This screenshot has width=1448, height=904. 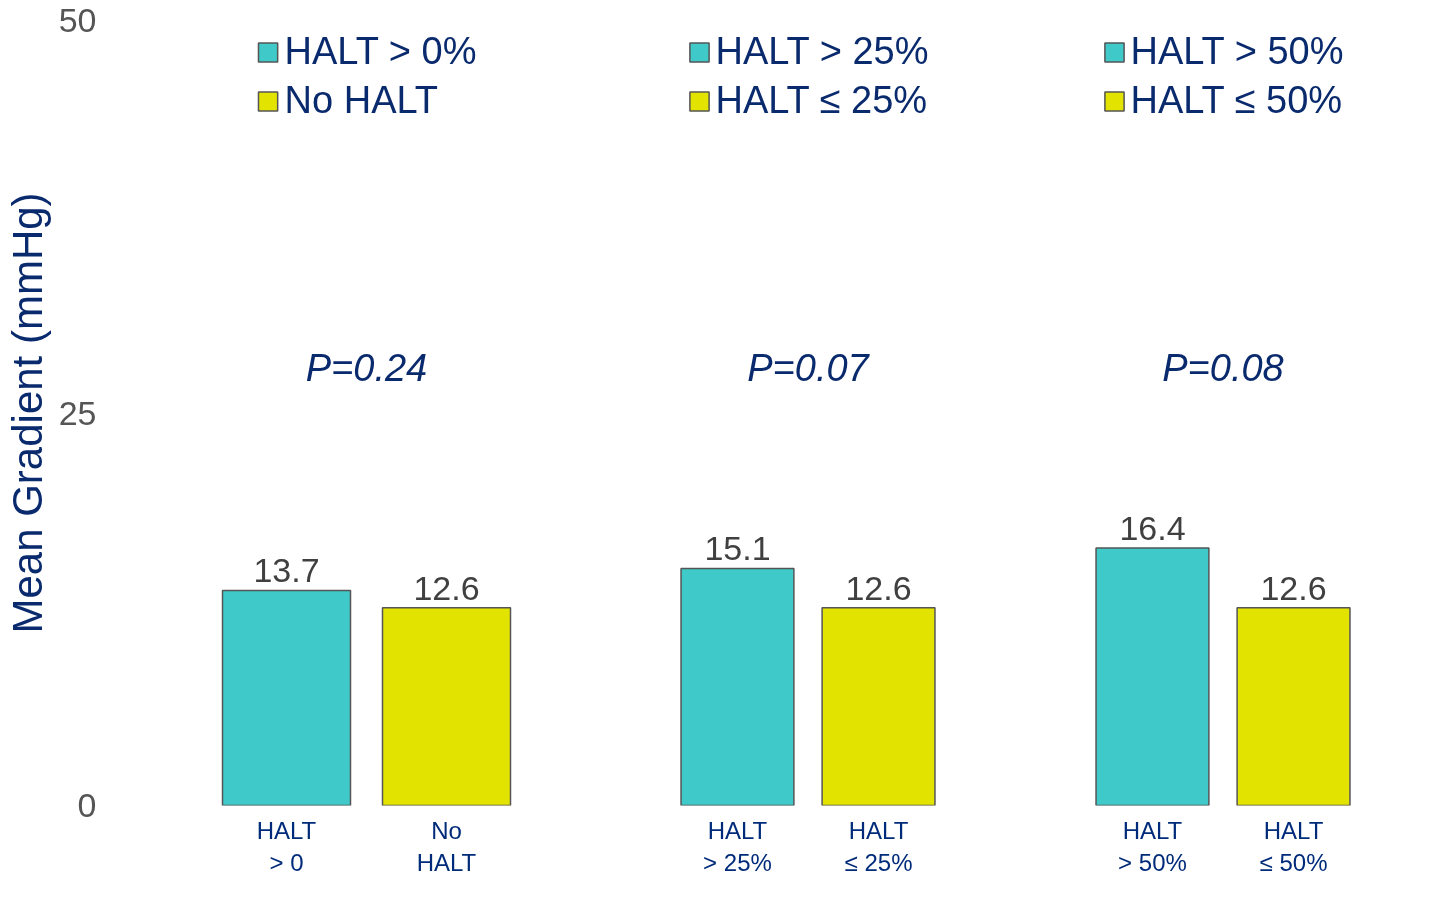 I want to click on annotation: P=0.24, so click(x=366, y=368).